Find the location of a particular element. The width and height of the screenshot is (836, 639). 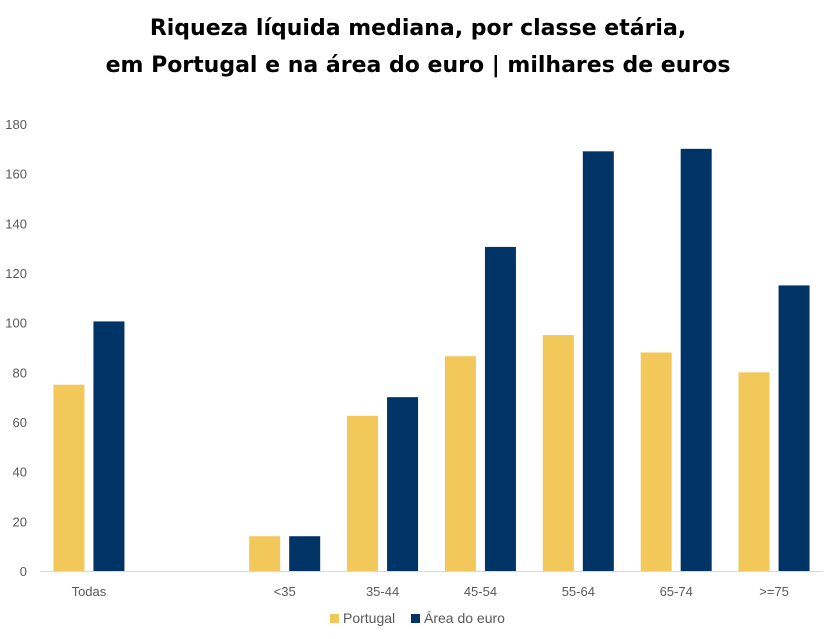

y-tick-label: 0 is located at coordinates (23, 571).